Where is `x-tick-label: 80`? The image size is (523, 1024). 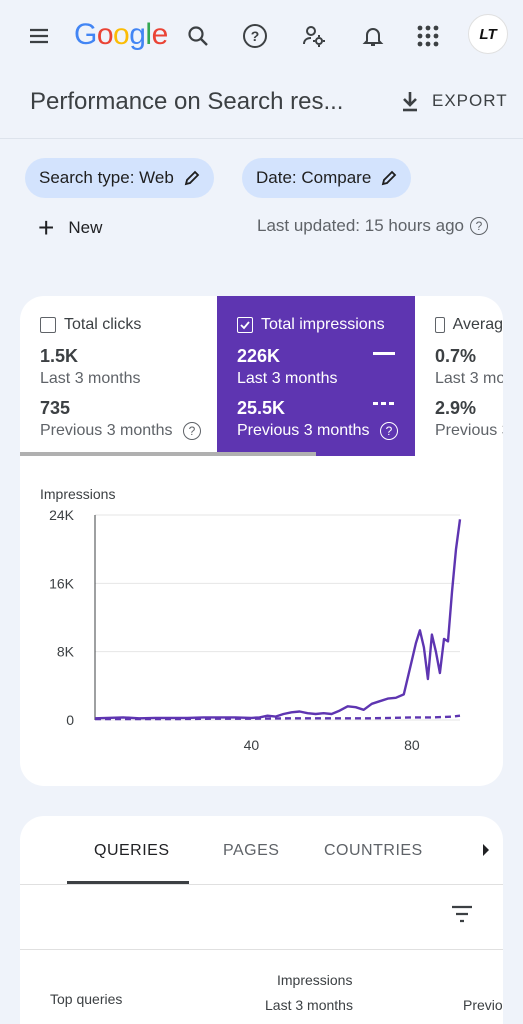 x-tick-label: 80 is located at coordinates (412, 745).